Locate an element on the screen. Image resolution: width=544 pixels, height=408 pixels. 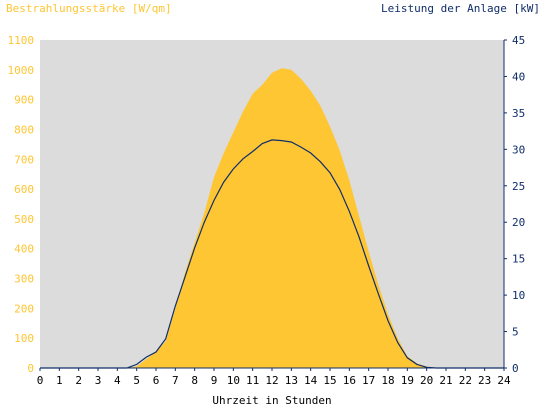
x-tick-label: 16 is located at coordinates (349, 380).